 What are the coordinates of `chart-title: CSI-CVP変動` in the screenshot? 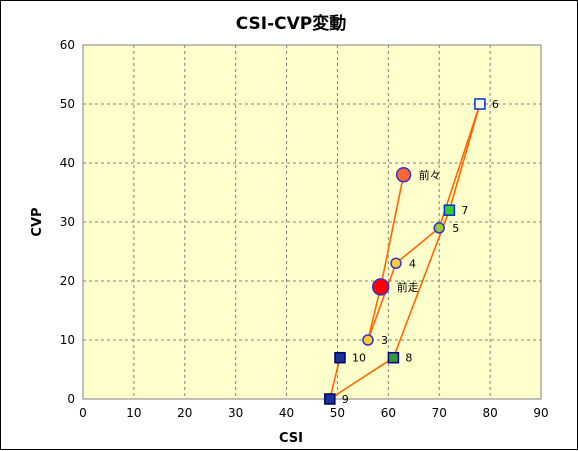 It's located at (291, 23).